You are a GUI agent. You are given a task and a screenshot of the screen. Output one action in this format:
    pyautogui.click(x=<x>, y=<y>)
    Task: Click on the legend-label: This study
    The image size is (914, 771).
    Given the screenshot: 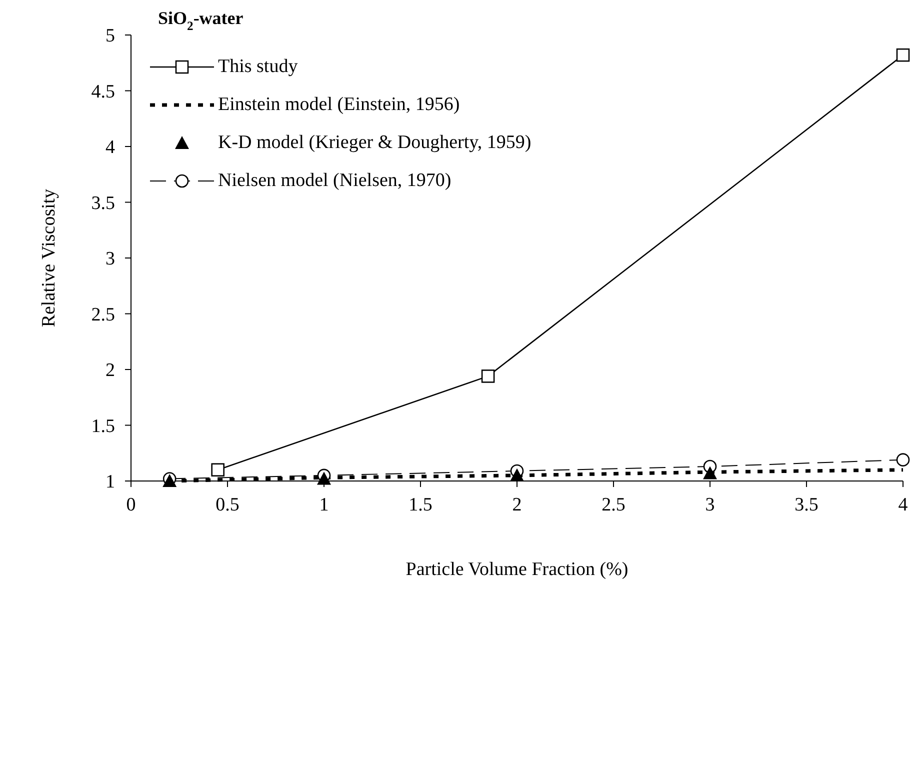 What is the action you would take?
    pyautogui.click(x=258, y=67)
    